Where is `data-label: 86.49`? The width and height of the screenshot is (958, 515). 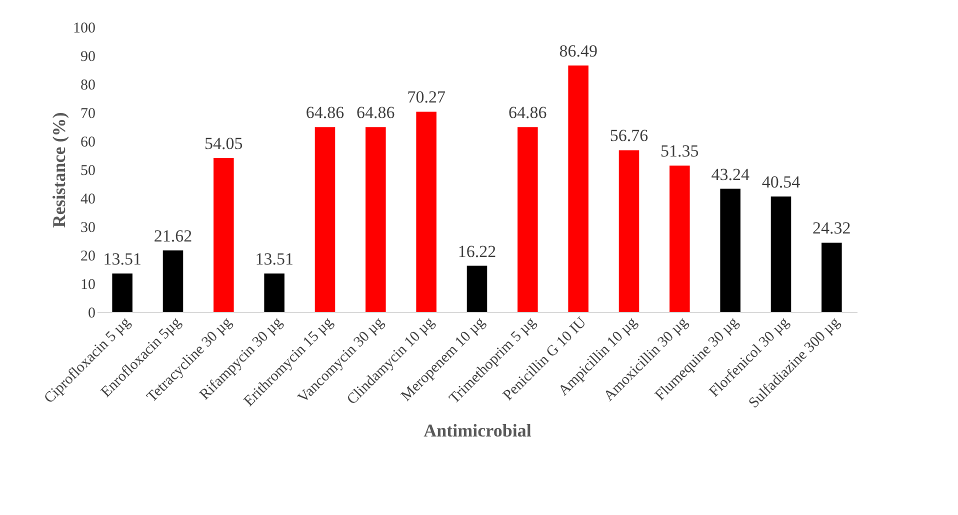
data-label: 86.49 is located at coordinates (578, 51).